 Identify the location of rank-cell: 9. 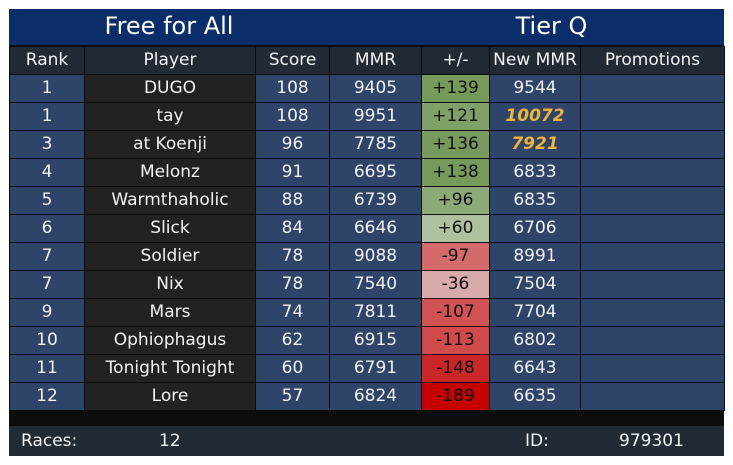
(47, 312).